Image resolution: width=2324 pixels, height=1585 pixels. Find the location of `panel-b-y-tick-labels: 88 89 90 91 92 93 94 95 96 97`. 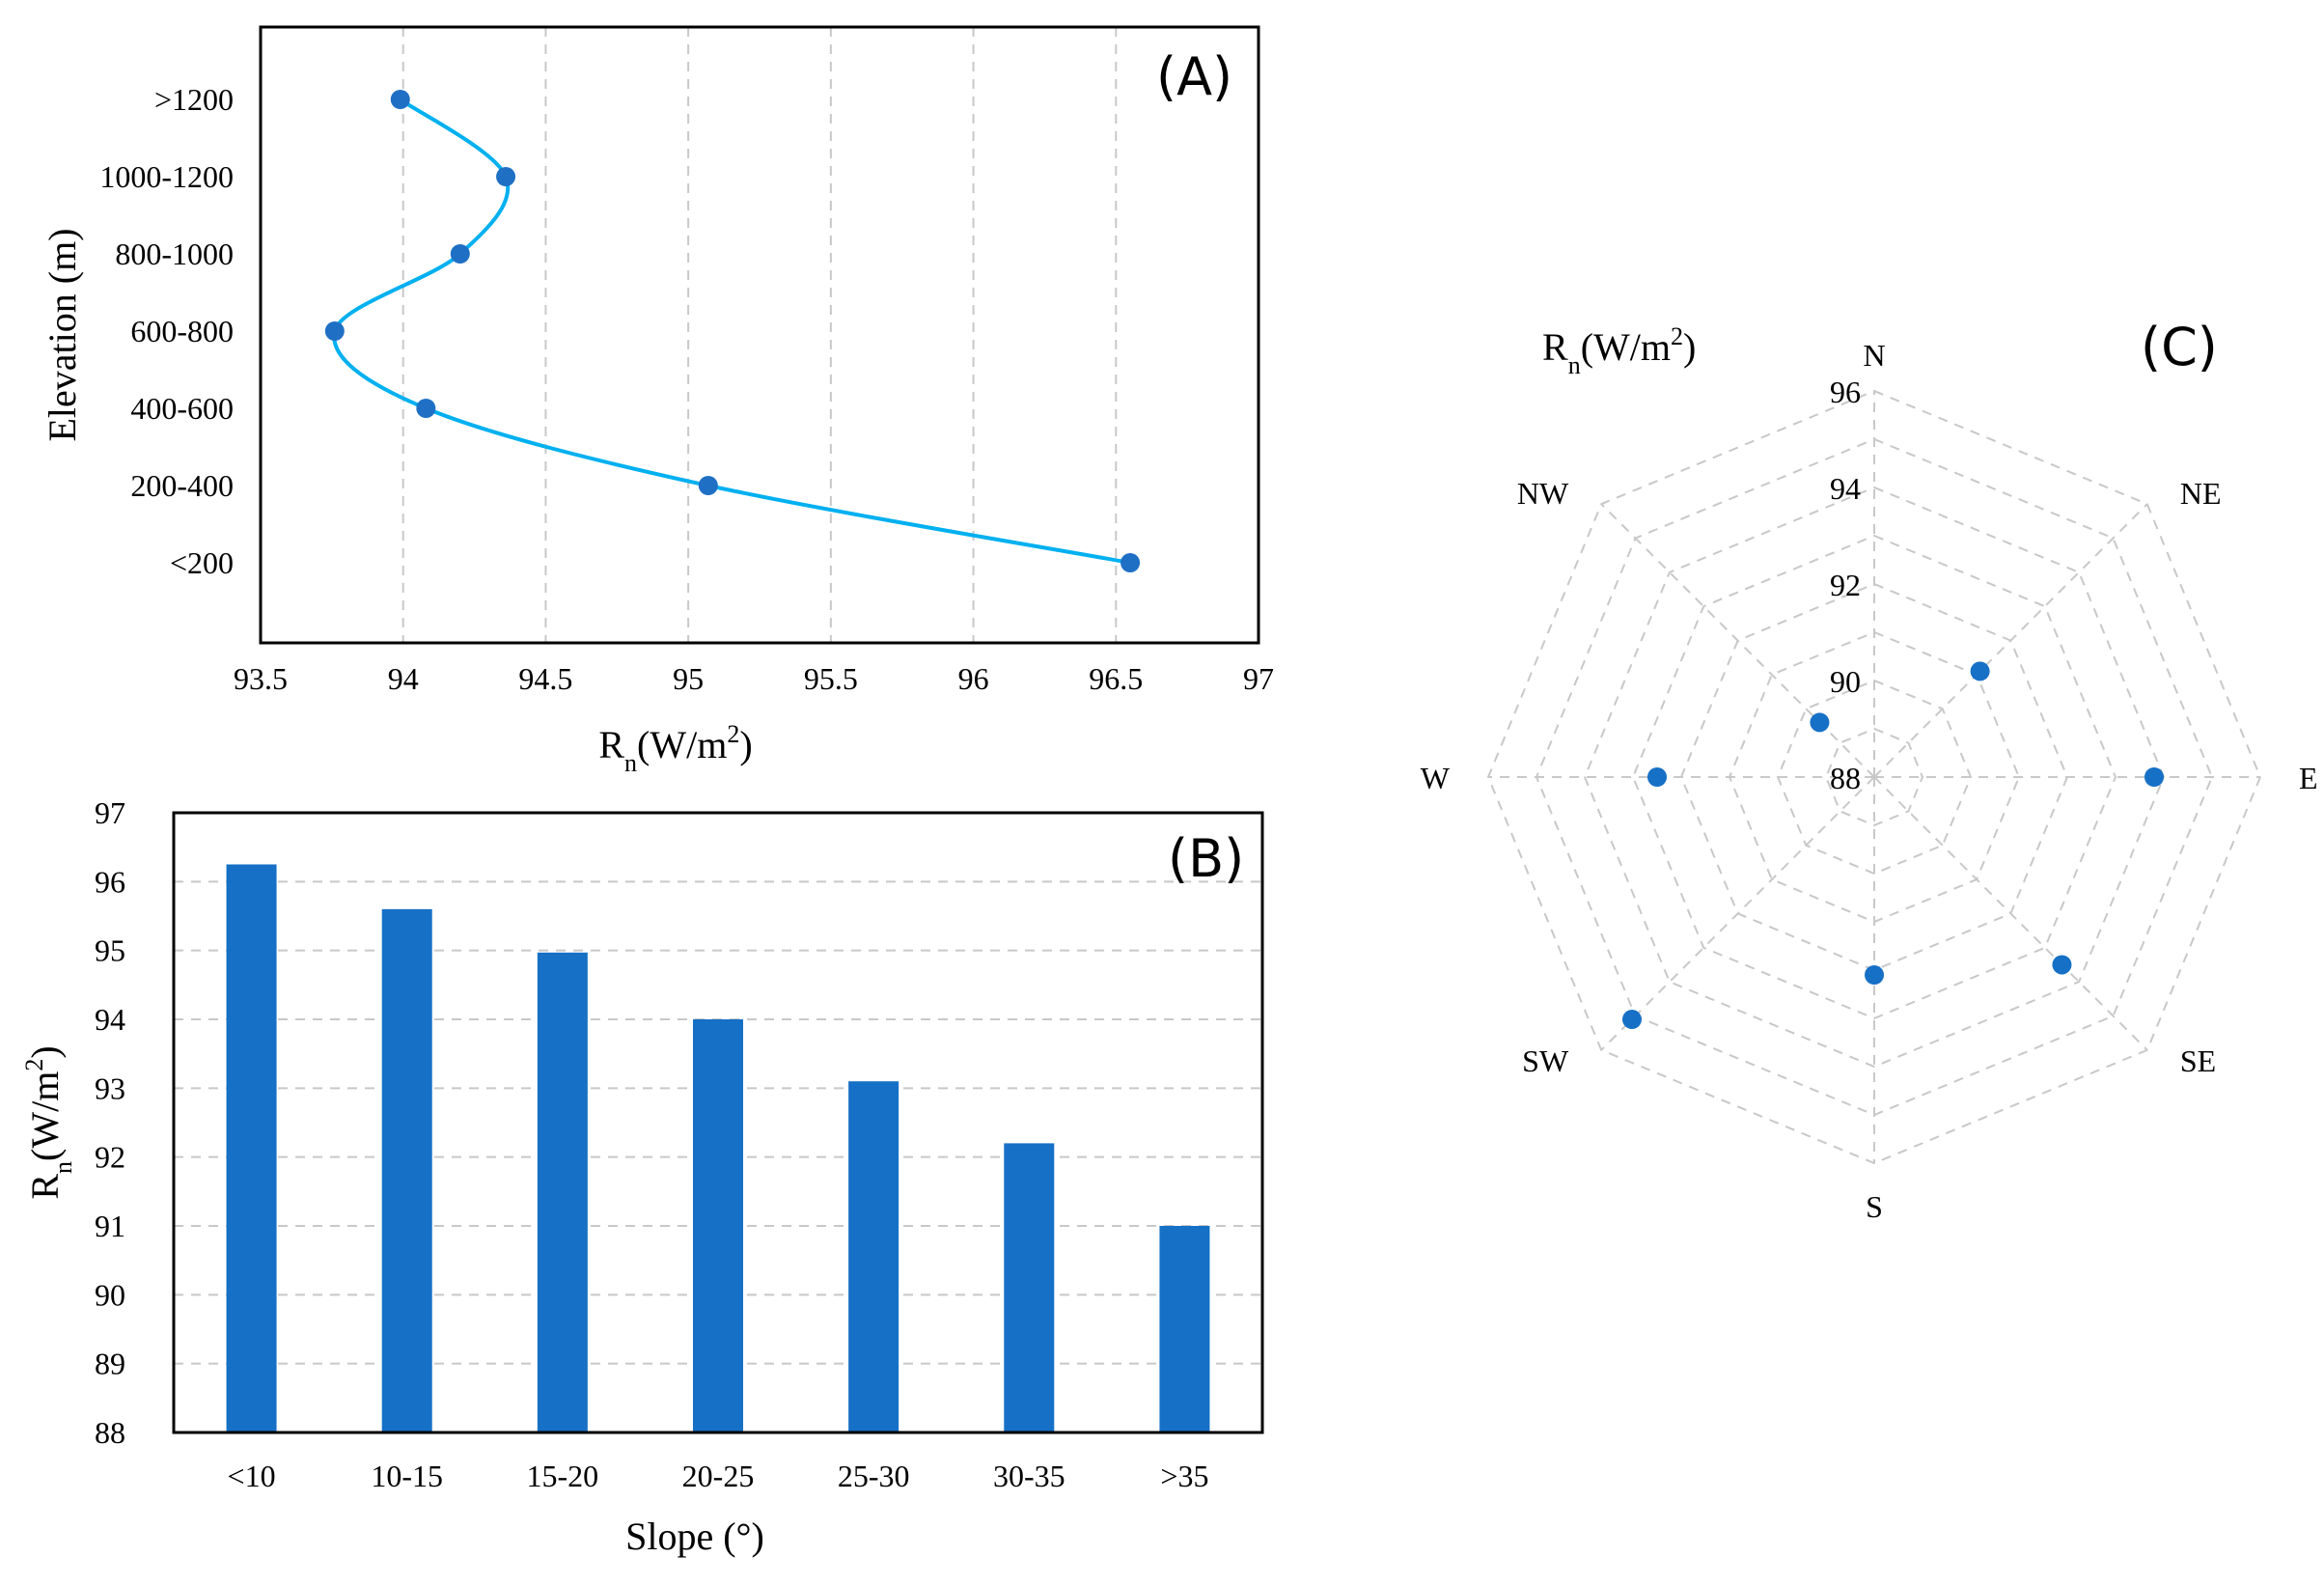

panel-b-y-tick-labels: 88 89 90 91 92 93 94 95 96 97 is located at coordinates (110, 1123).